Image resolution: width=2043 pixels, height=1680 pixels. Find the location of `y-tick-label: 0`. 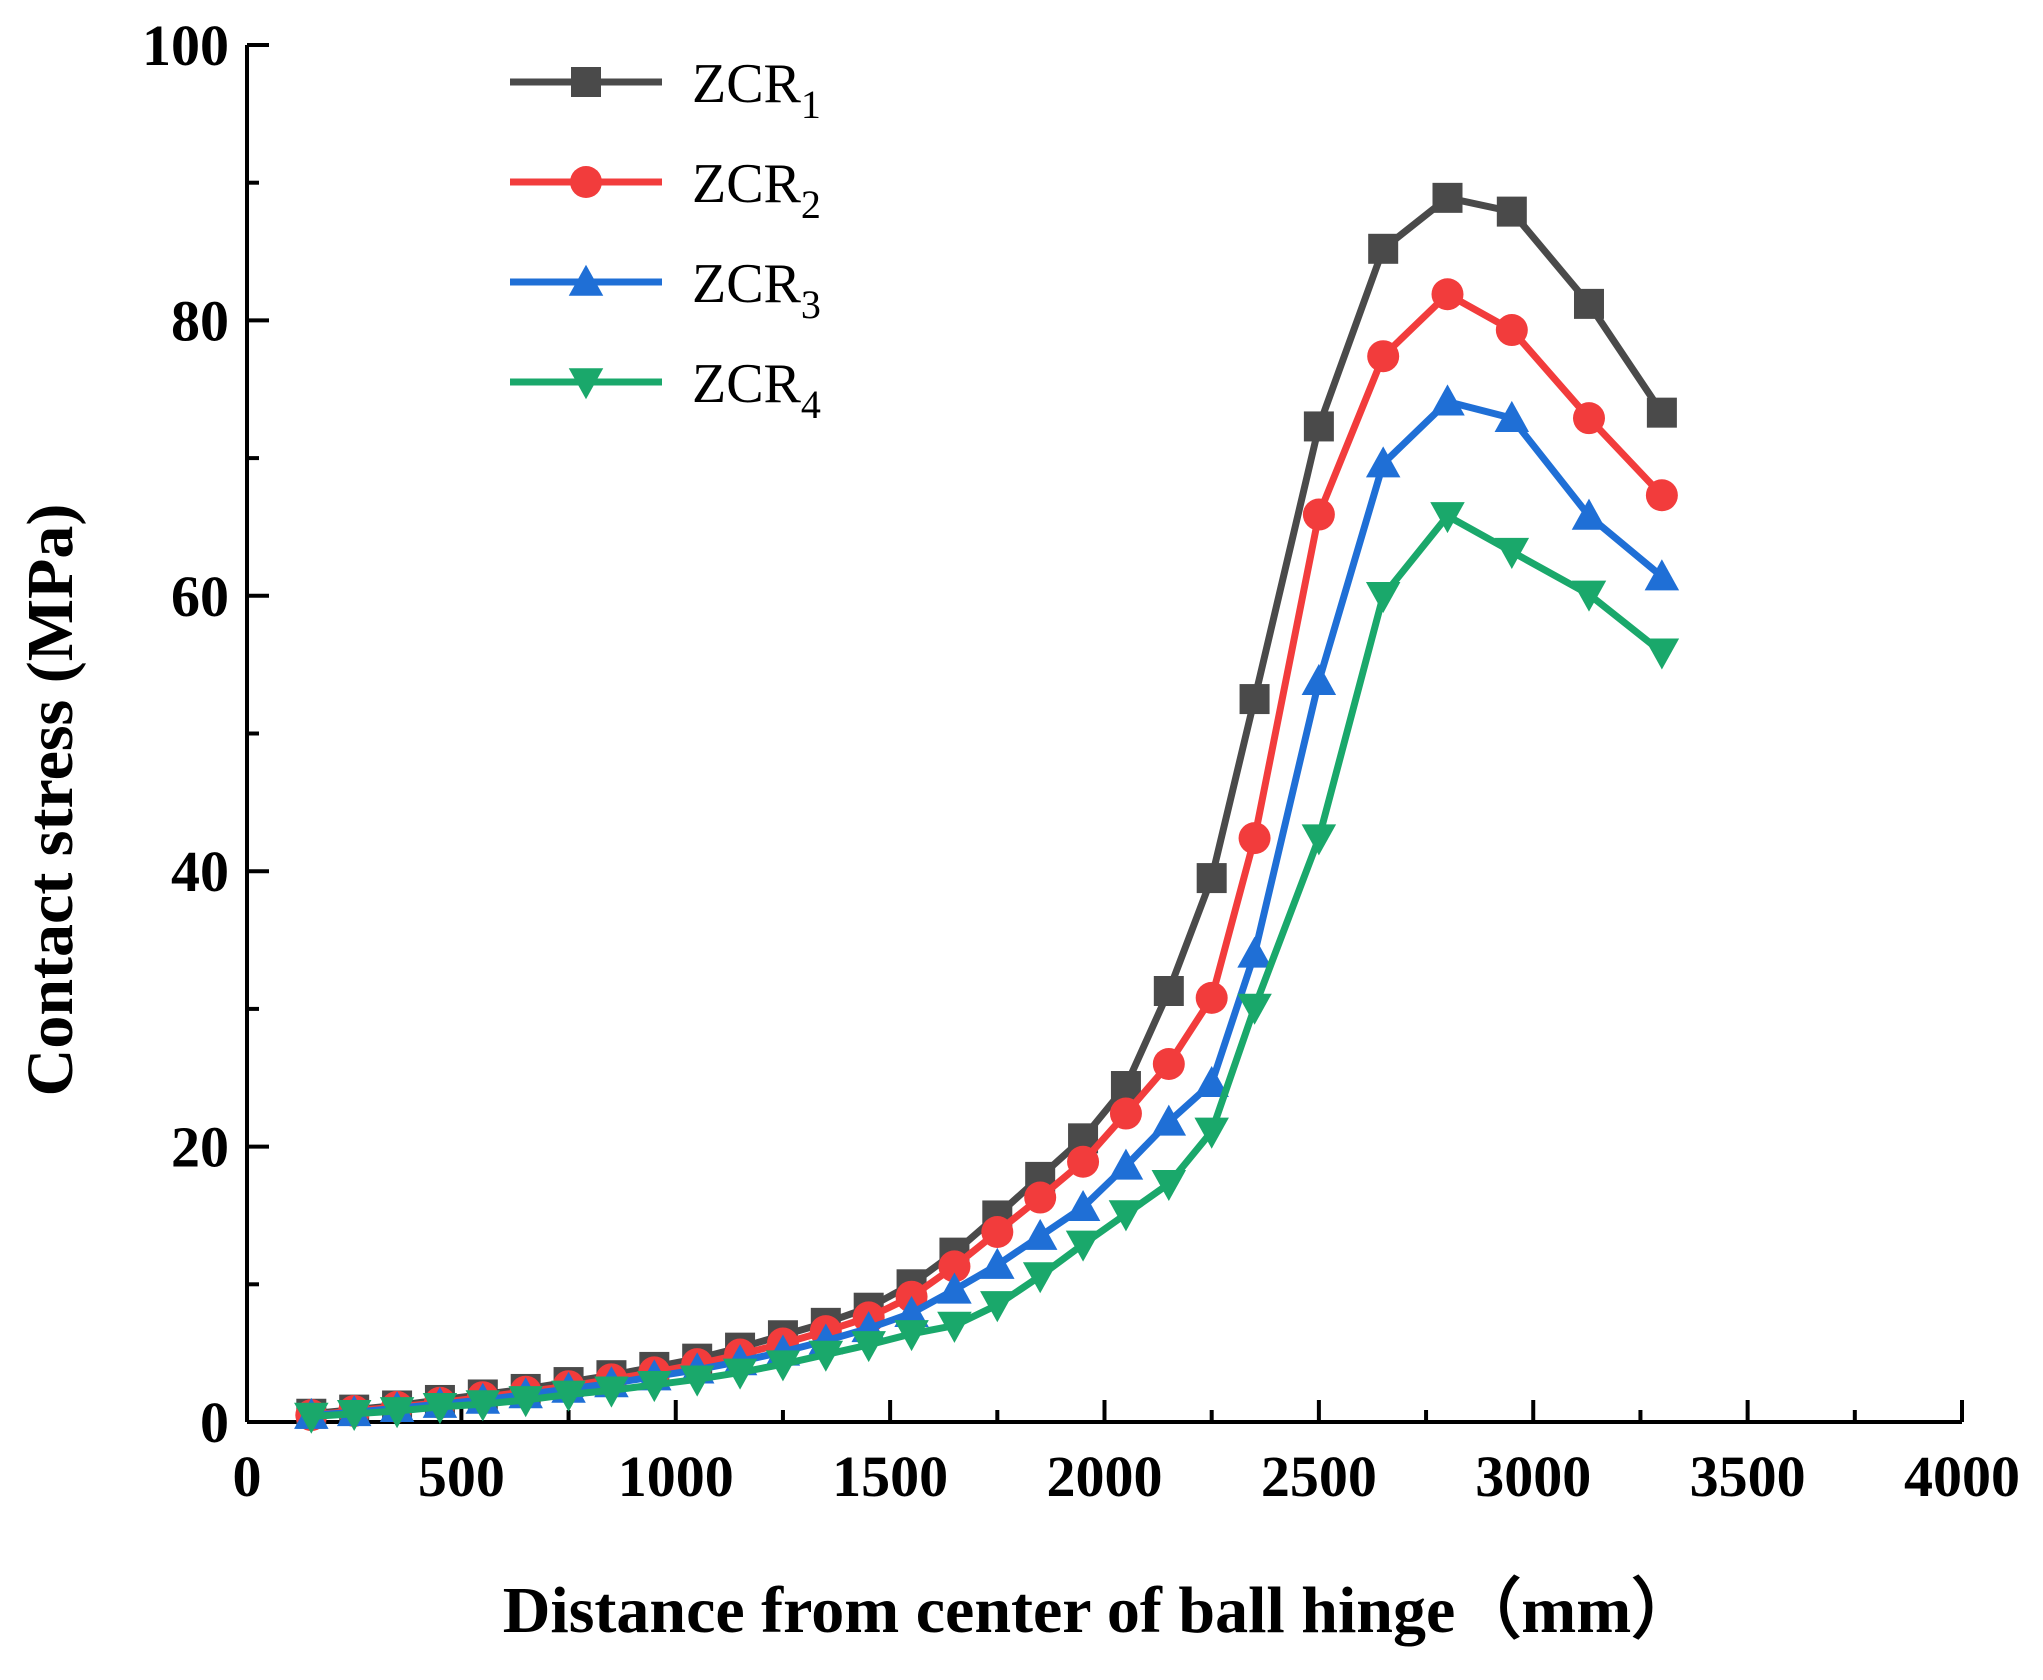

y-tick-label: 0 is located at coordinates (214, 1422).